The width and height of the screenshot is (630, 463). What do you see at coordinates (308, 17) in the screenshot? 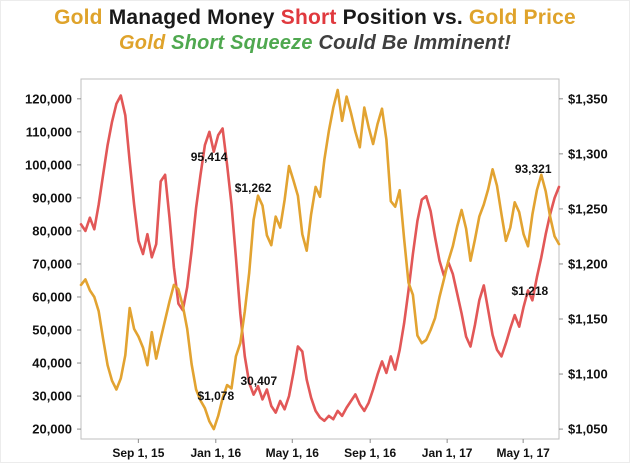
I see `chart-title-part: Short` at bounding box center [308, 17].